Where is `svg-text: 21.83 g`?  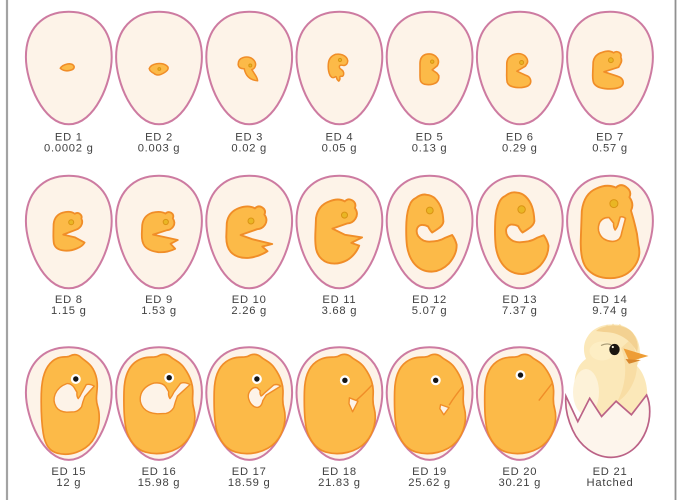 svg-text: 21.83 g is located at coordinates (339, 483).